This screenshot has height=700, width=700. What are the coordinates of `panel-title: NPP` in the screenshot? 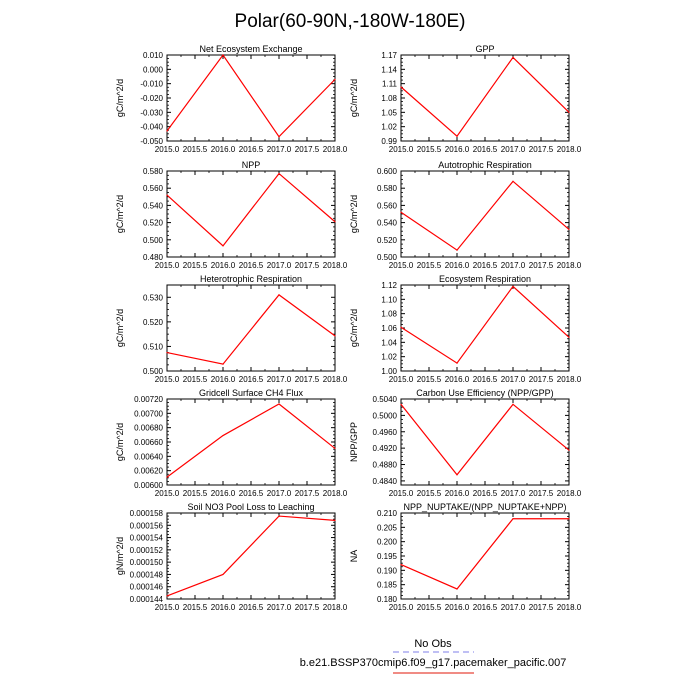 It's located at (251, 165).